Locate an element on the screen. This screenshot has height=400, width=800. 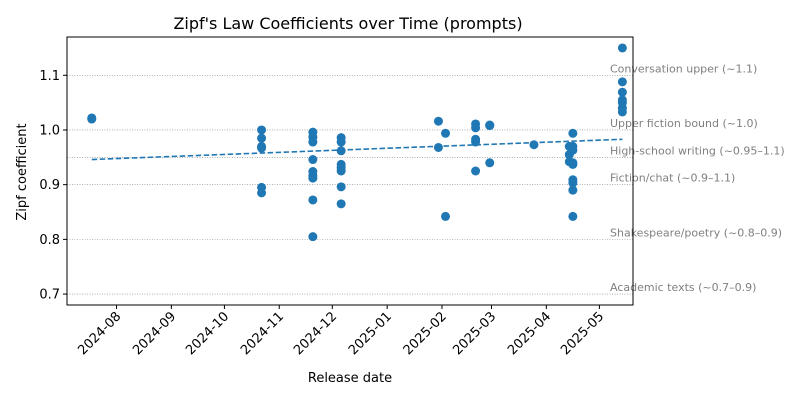
trend-line is located at coordinates (357, 149).